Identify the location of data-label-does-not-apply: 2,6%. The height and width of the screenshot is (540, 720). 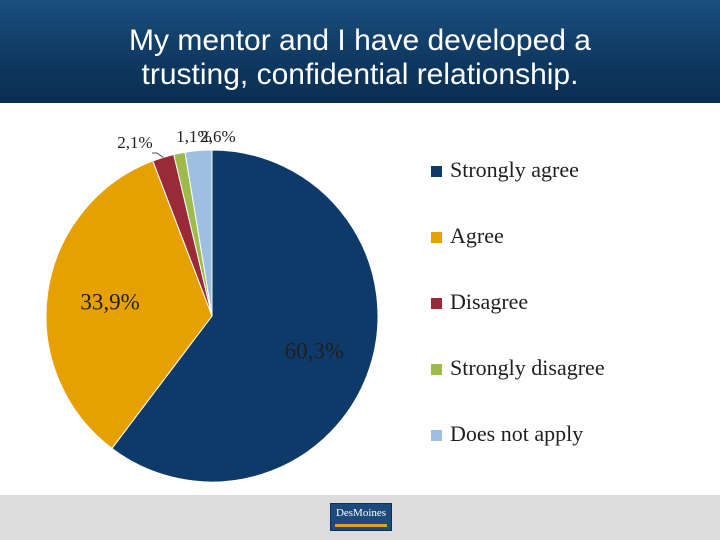
(217, 136).